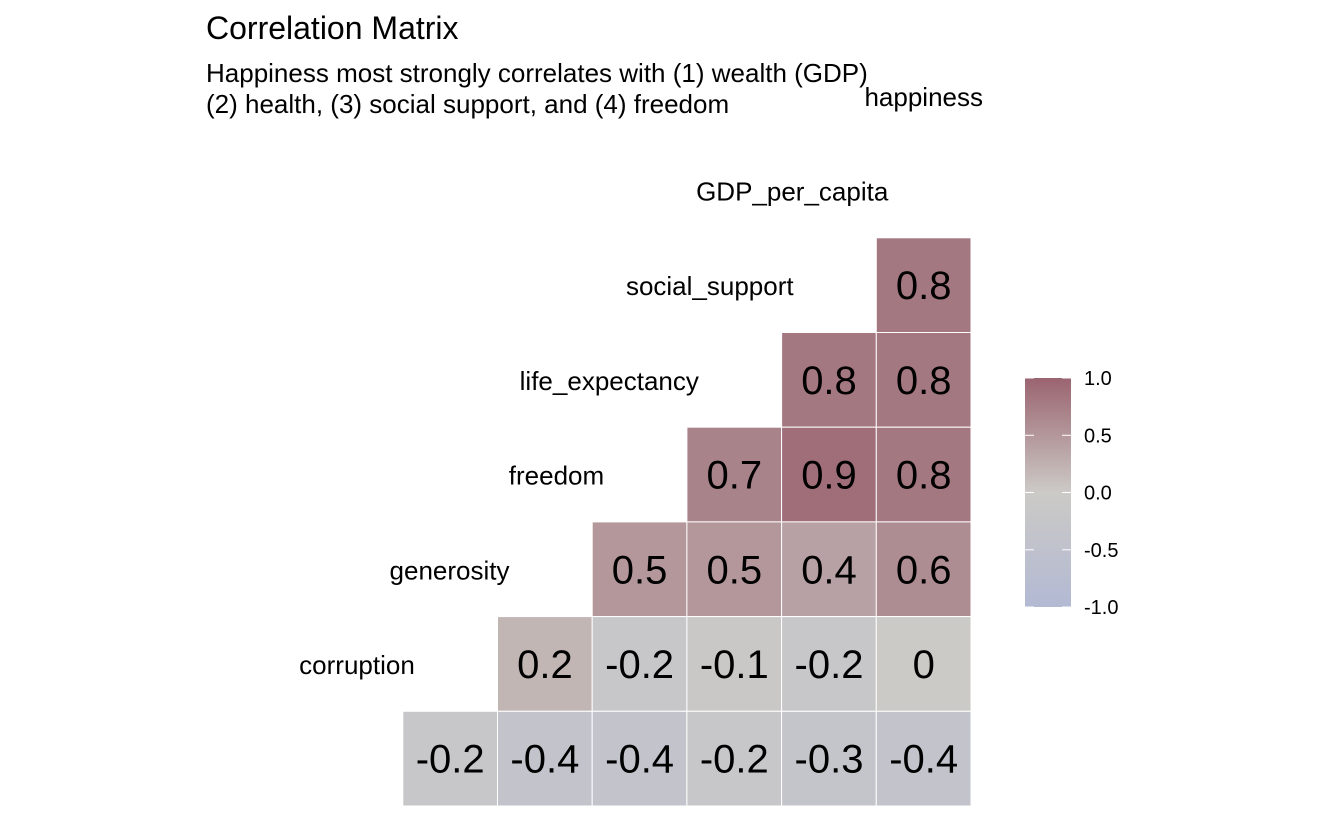  Describe the element at coordinates (710, 286) in the screenshot. I see `variable-label-social-support: social_support` at that location.